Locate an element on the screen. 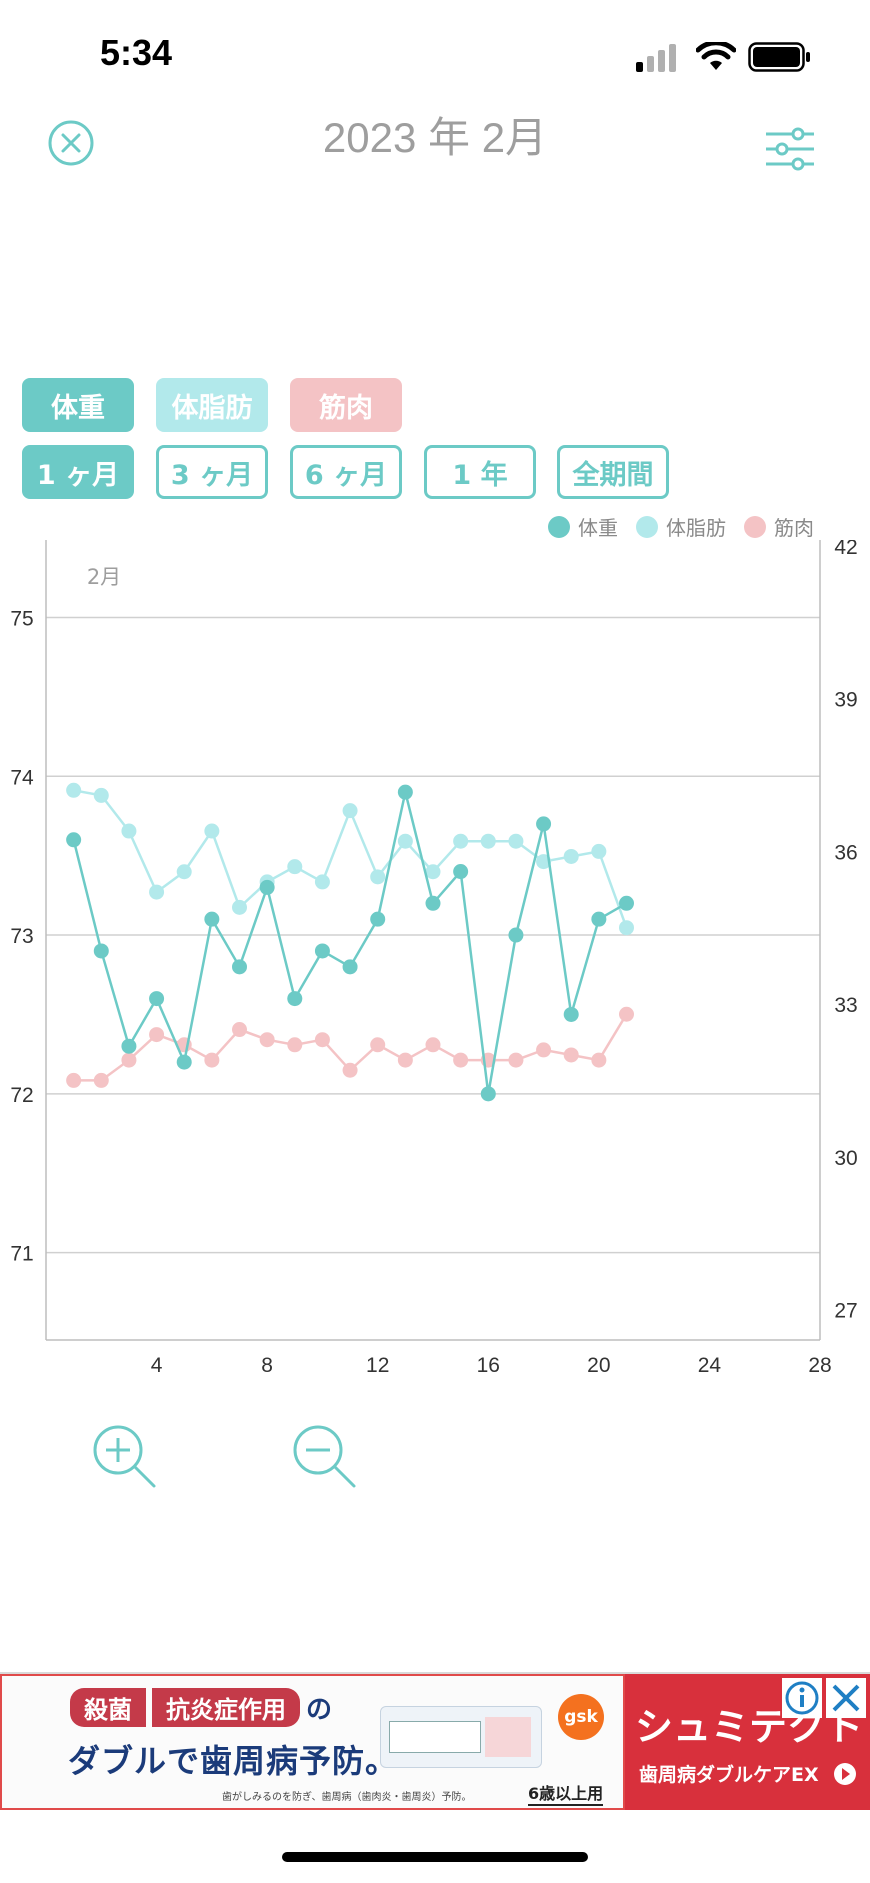  x-tick-label: 28 is located at coordinates (819, 1365).